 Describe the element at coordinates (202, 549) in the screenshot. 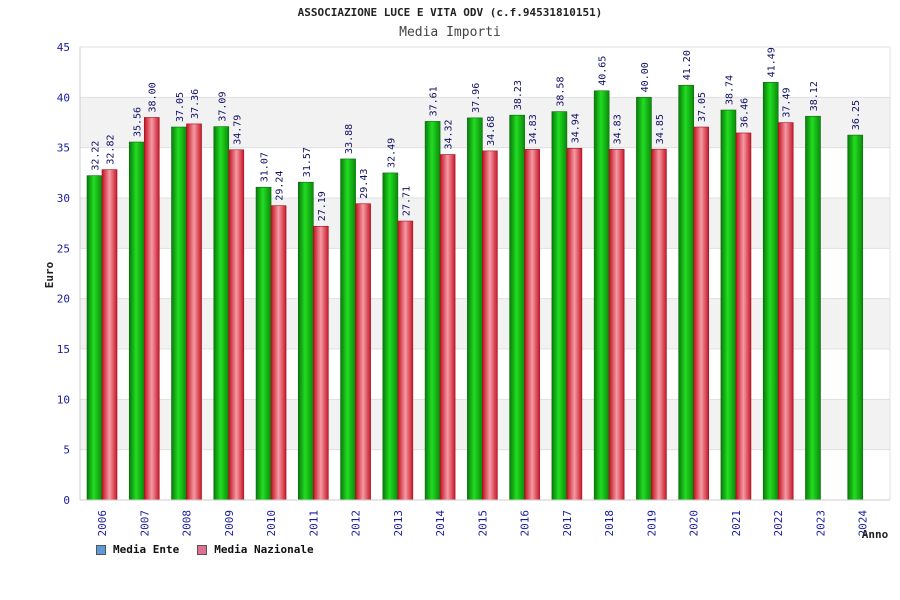

I see `legend-swatch-nazionale` at that location.